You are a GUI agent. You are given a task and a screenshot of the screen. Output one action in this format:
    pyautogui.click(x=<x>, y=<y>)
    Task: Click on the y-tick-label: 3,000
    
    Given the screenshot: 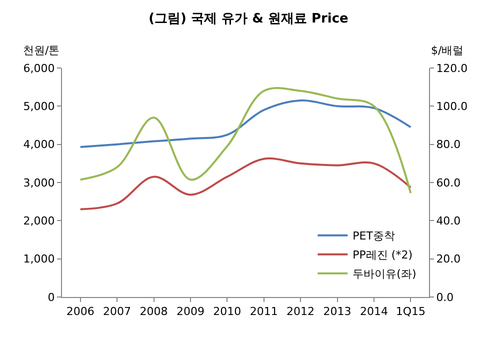 What is the action you would take?
    pyautogui.click(x=39, y=183)
    